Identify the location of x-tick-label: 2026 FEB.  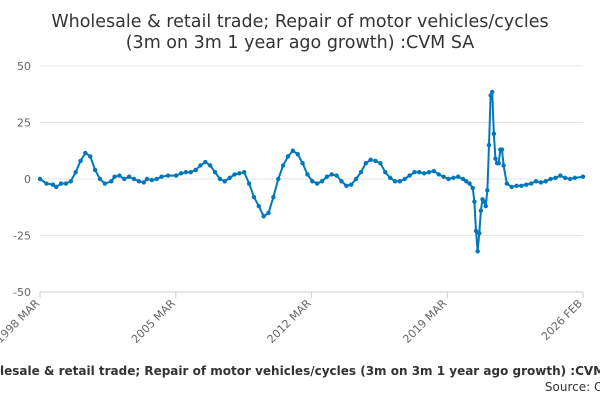
(562, 320).